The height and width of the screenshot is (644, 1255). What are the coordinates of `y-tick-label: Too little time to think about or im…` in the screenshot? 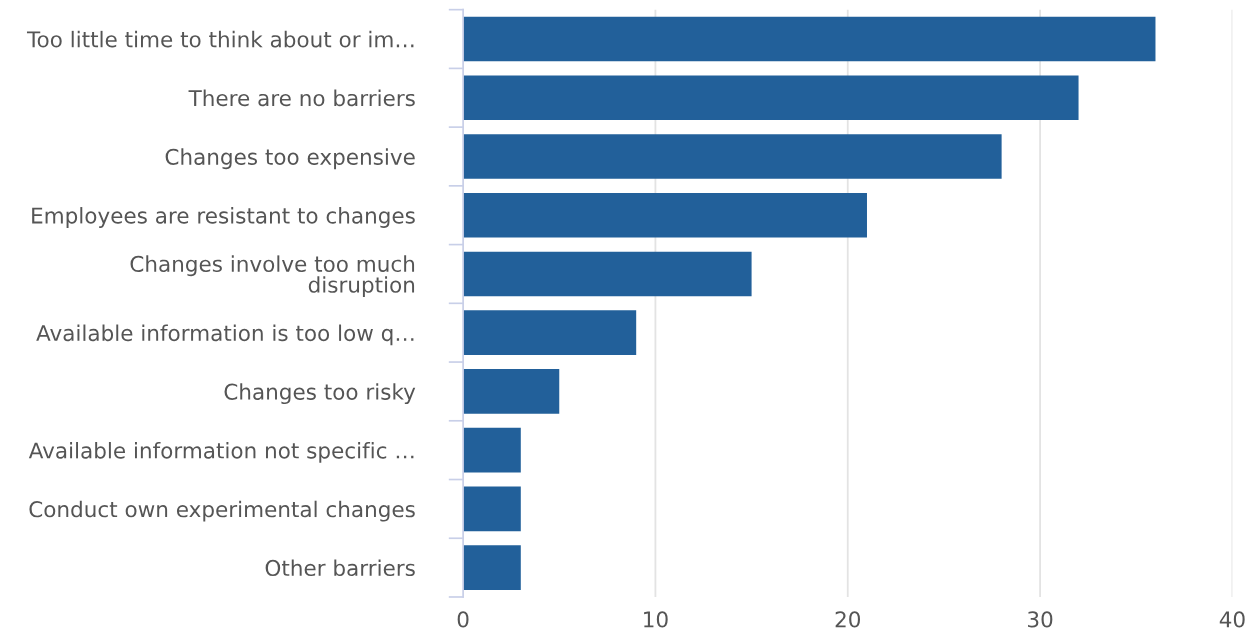 It's located at (220, 39).